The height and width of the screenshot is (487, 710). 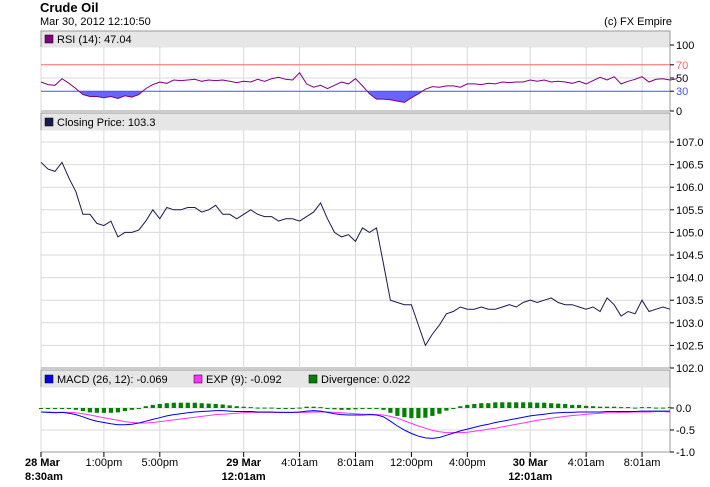 I want to click on price-tick-label: 102.0, so click(x=690, y=369).